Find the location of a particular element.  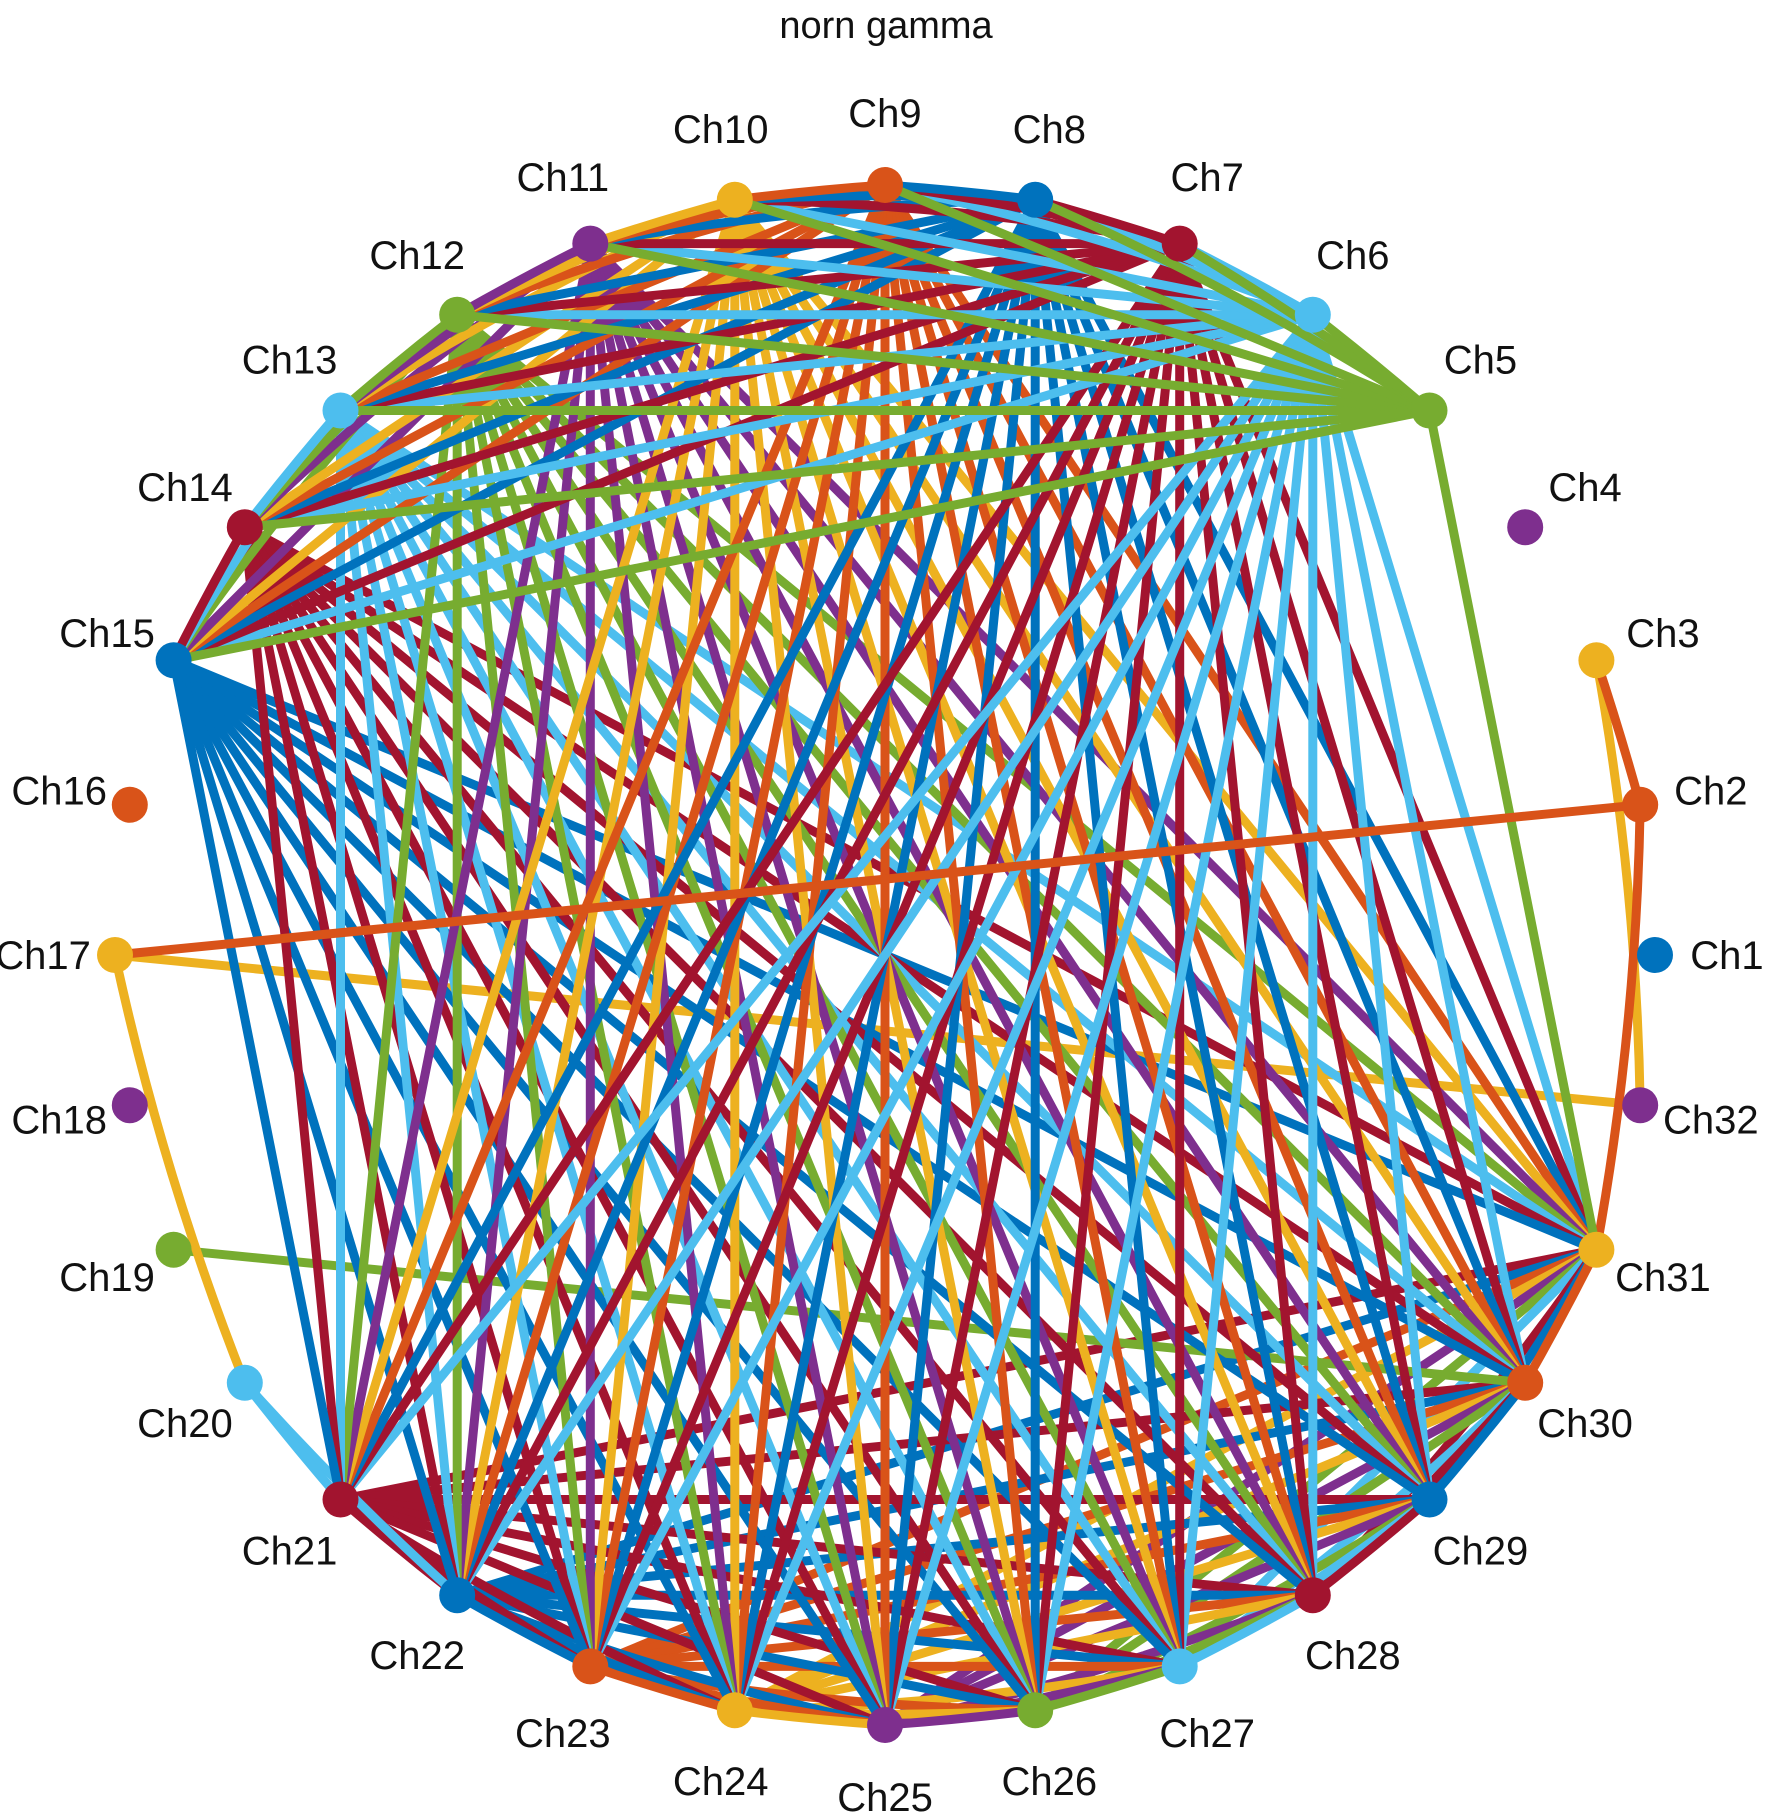

edge-ch6-ch15 is located at coordinates (743, 487).